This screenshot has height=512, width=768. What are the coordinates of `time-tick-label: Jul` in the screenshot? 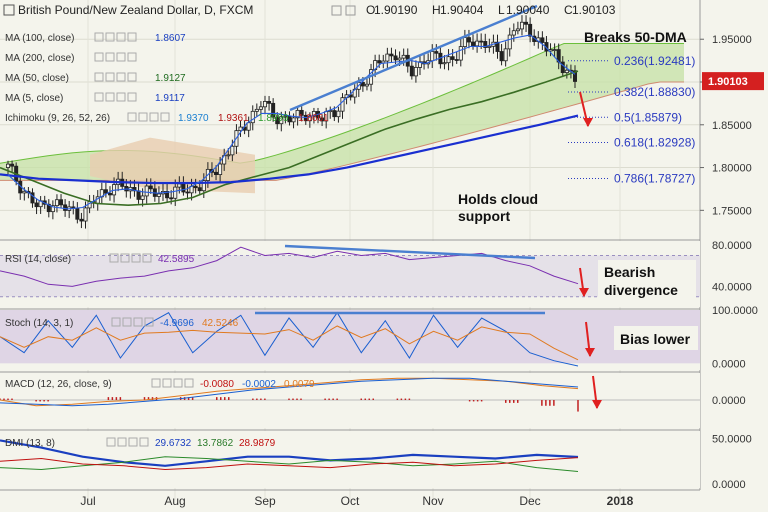 It's located at (87, 501).